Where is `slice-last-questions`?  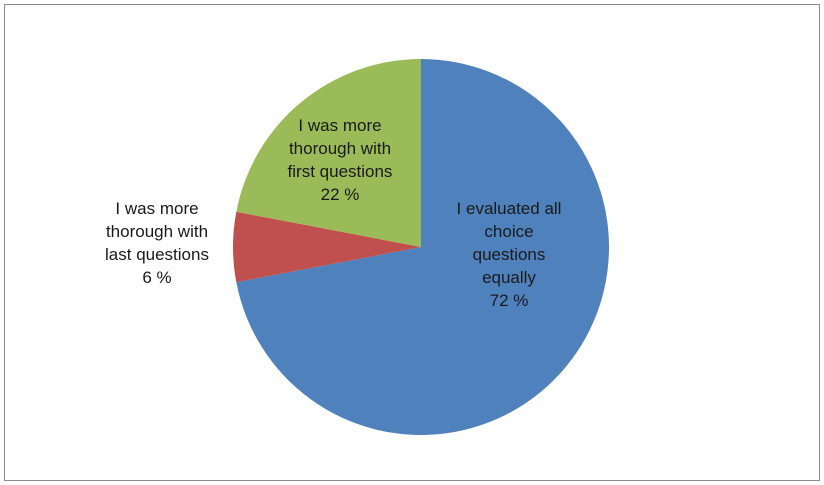 slice-last-questions is located at coordinates (326, 247).